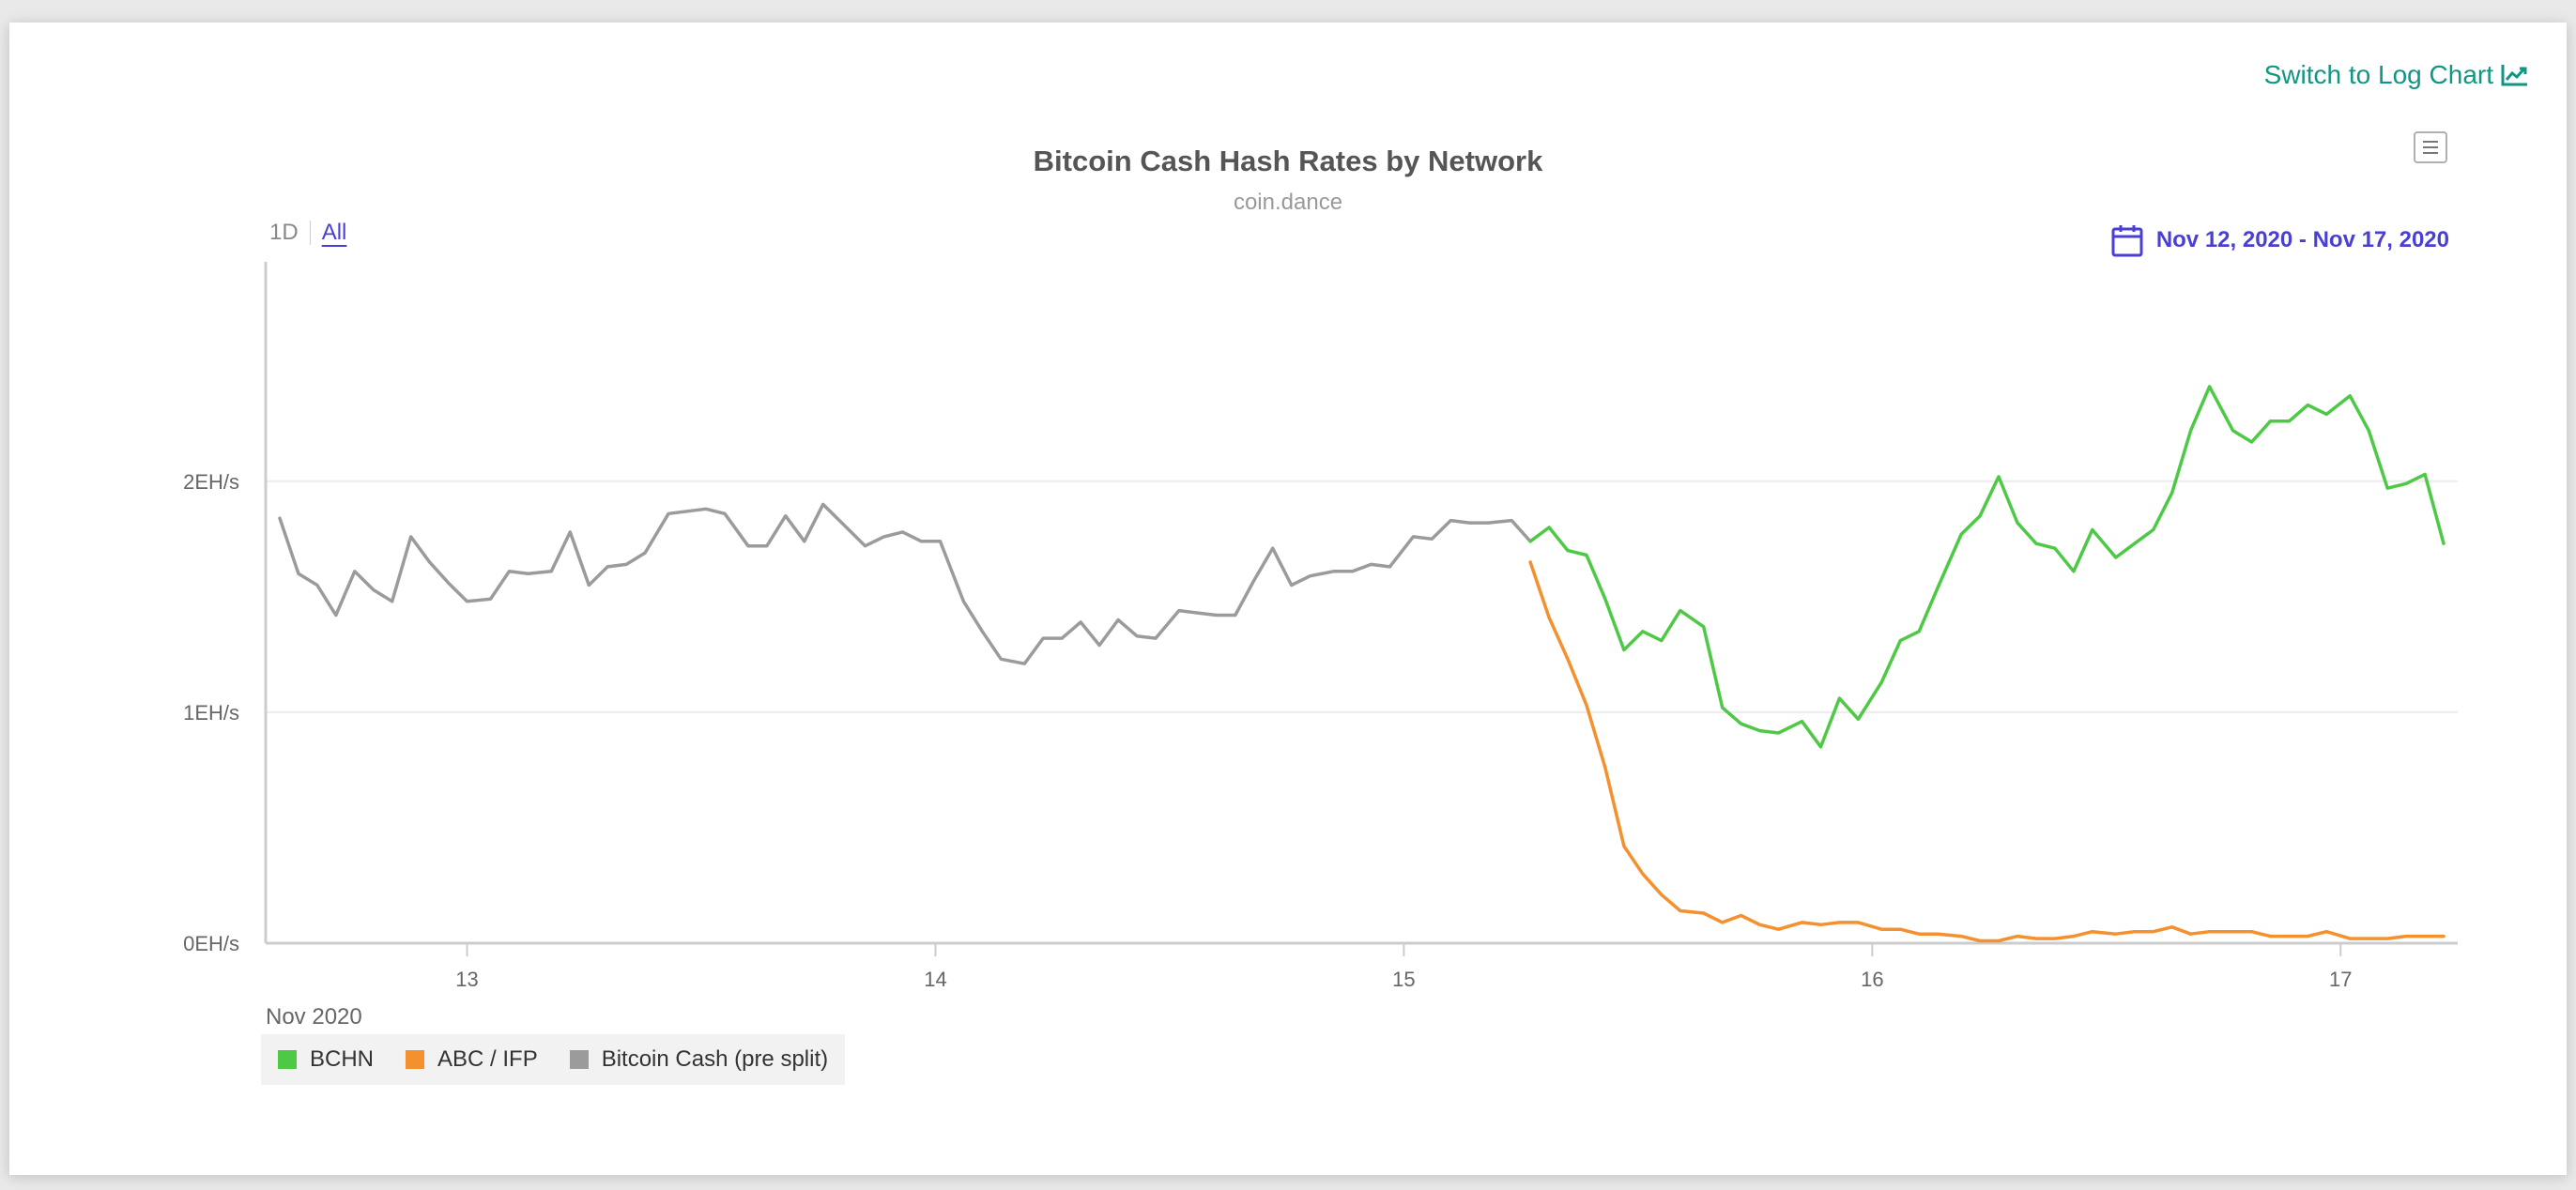 Image resolution: width=2576 pixels, height=1190 pixels. Describe the element at coordinates (1404, 980) in the screenshot. I see `x-tick-label: 15` at that location.